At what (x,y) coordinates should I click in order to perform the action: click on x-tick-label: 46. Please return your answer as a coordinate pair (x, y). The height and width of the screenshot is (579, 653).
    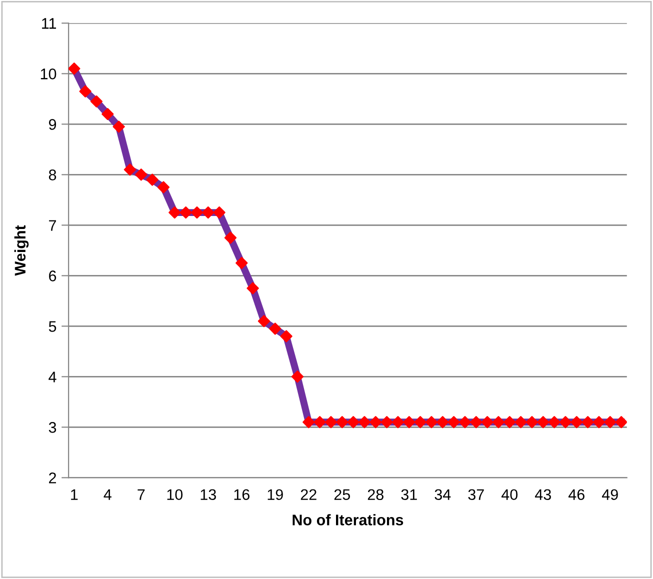
    Looking at the image, I should click on (576, 494).